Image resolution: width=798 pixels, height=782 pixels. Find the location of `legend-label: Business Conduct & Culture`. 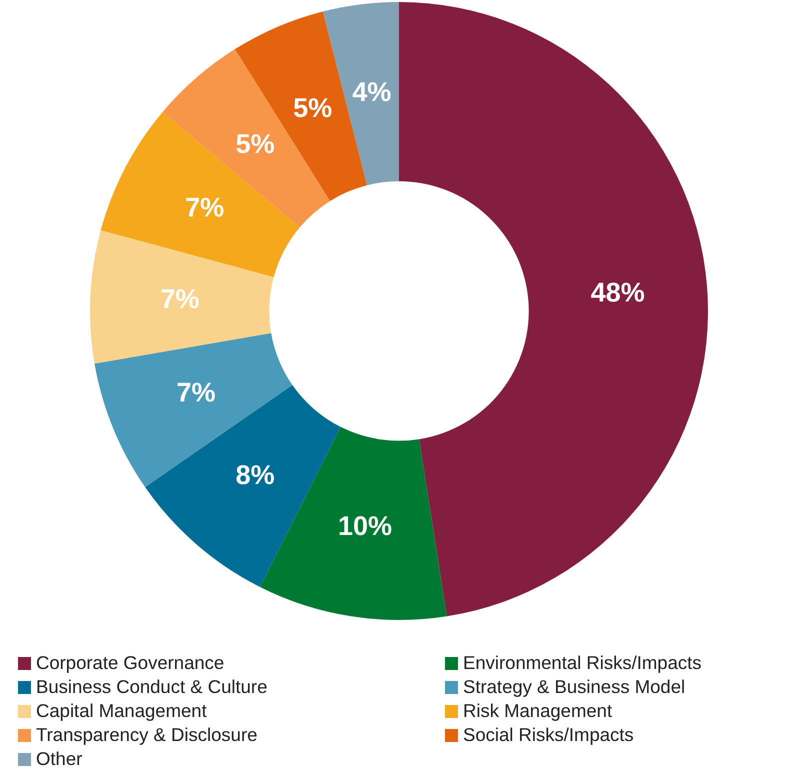

legend-label: Business Conduct & Culture is located at coordinates (152, 687).